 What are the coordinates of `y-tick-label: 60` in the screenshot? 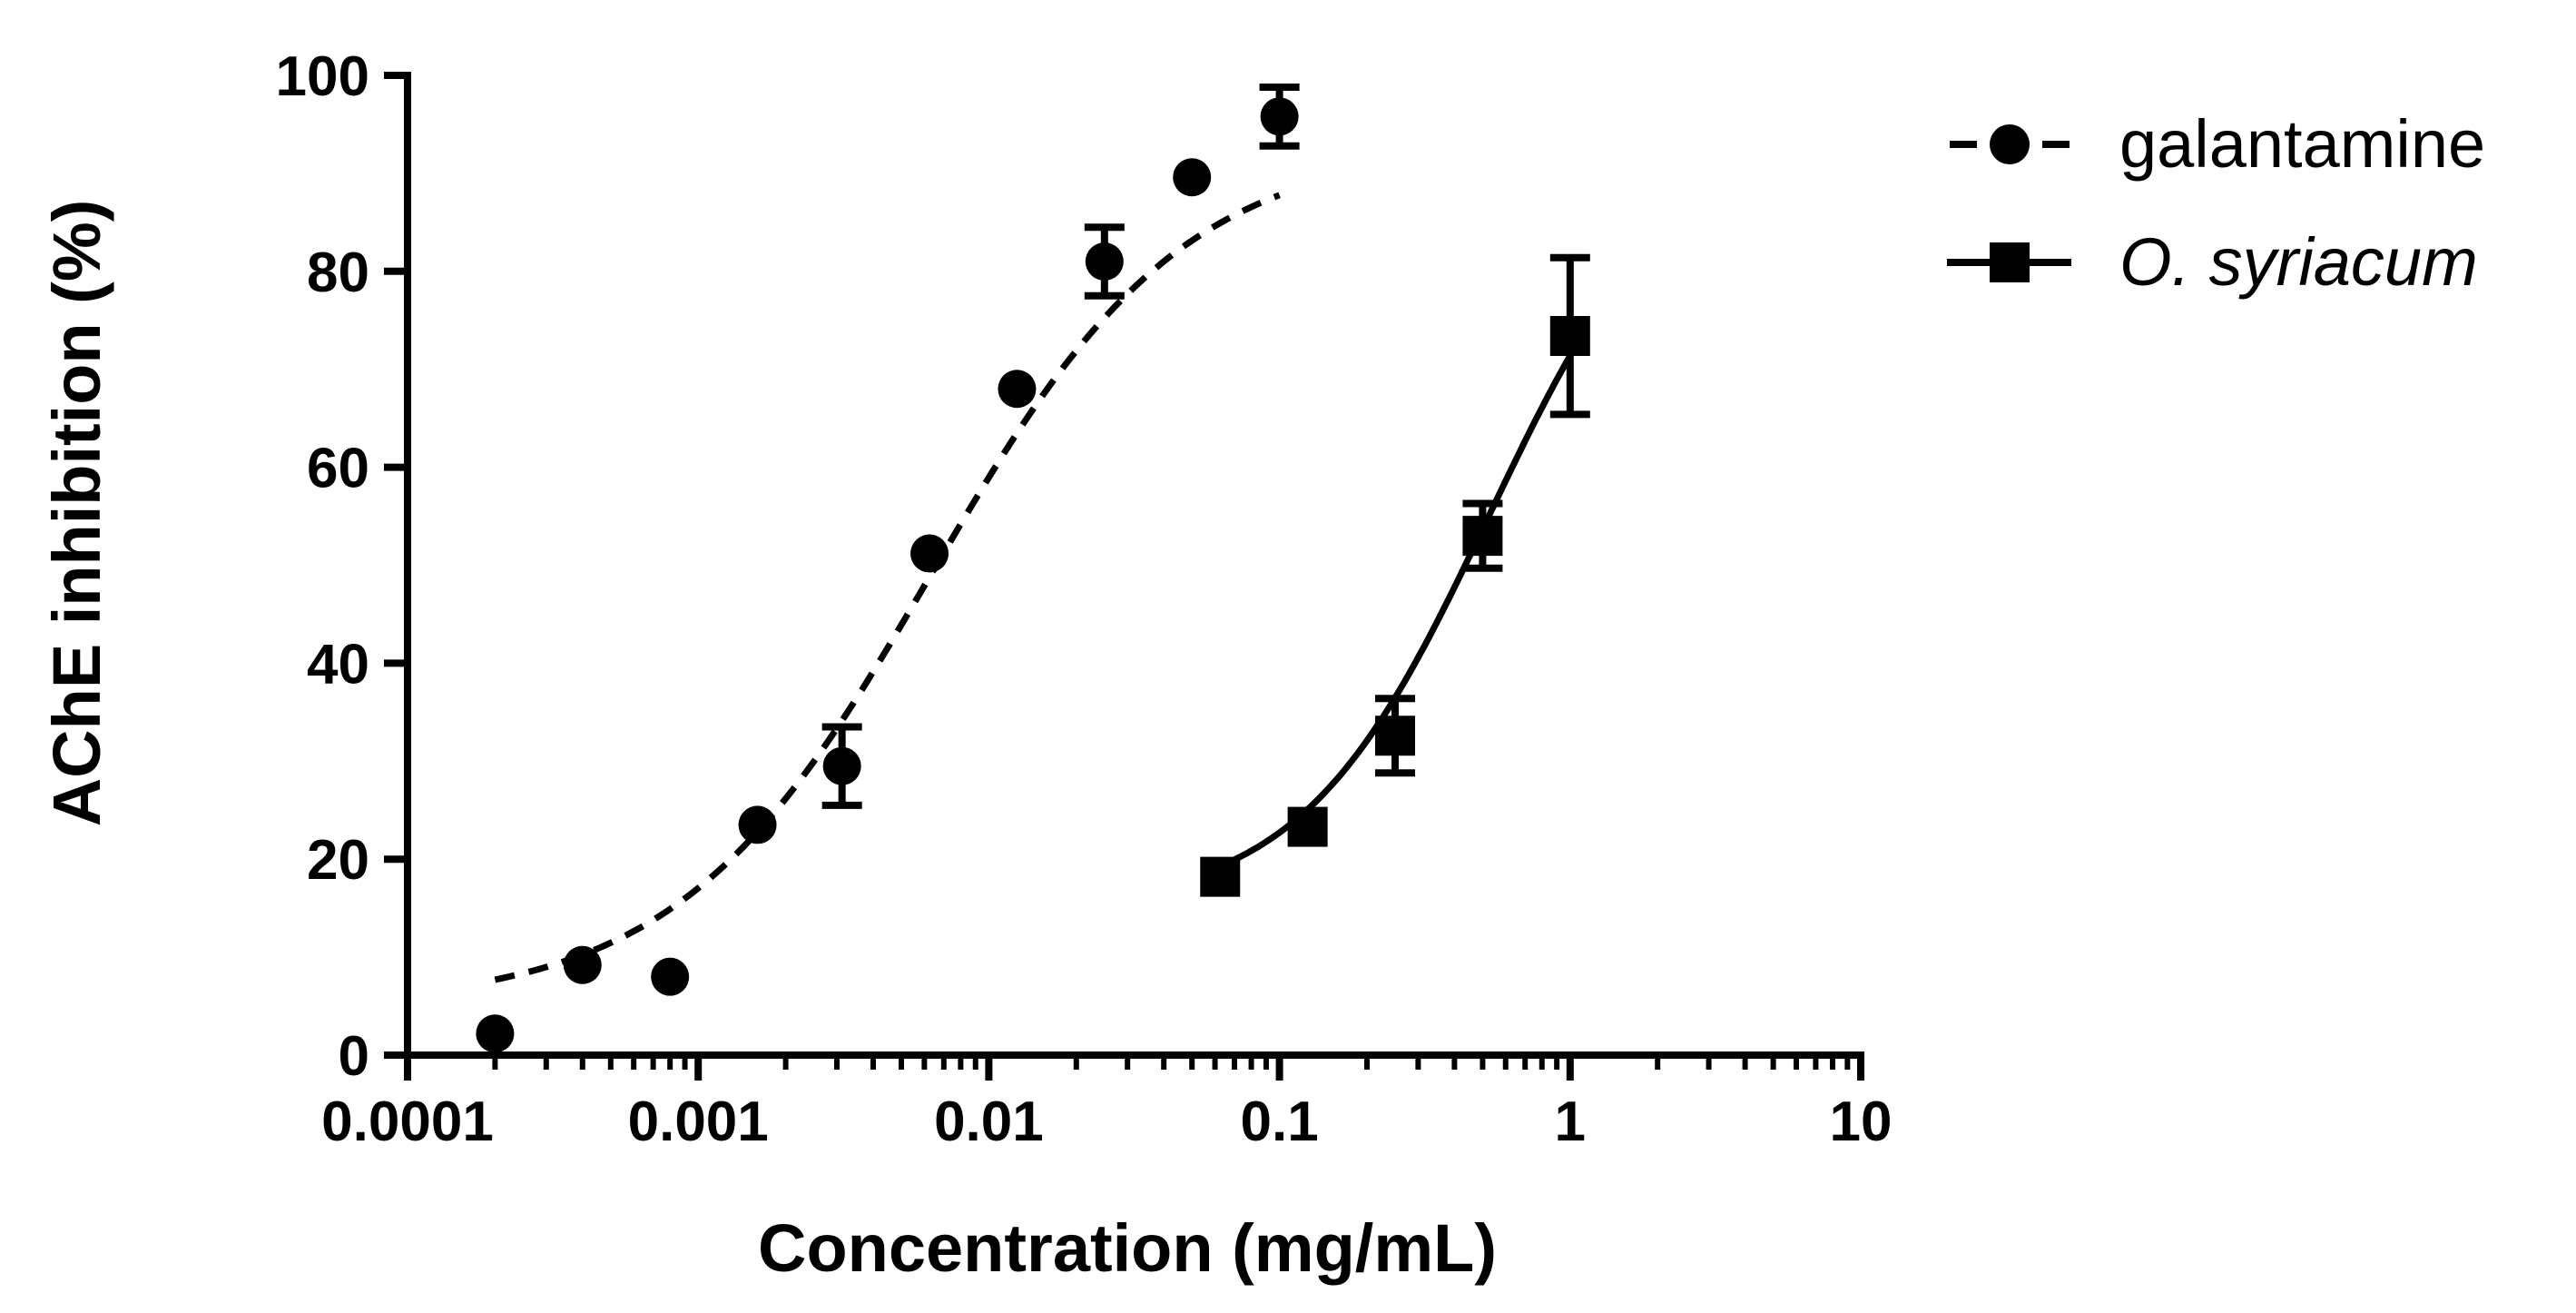 It's located at (338, 469).